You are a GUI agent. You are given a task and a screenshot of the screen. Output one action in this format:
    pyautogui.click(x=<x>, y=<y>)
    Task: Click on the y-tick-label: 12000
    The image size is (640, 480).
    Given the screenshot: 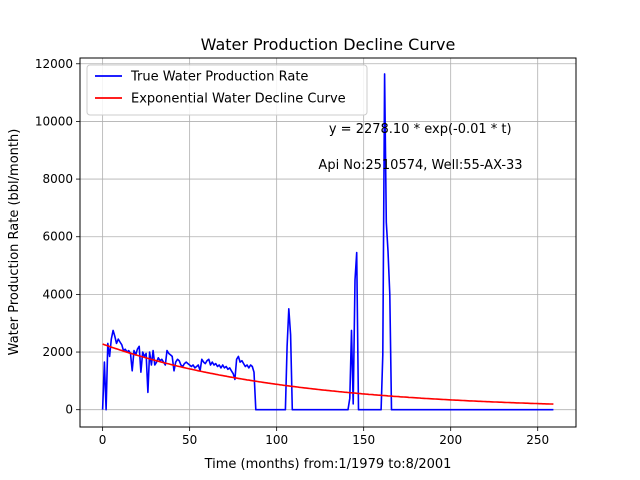 What is the action you would take?
    pyautogui.click(x=54, y=64)
    